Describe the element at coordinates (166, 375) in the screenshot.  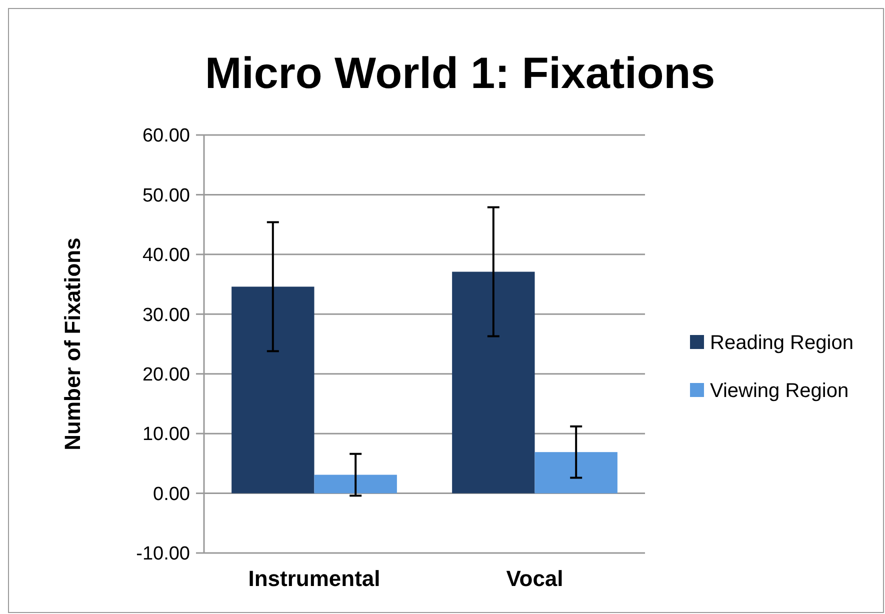
I see `y-tick-label: 20.00` at that location.